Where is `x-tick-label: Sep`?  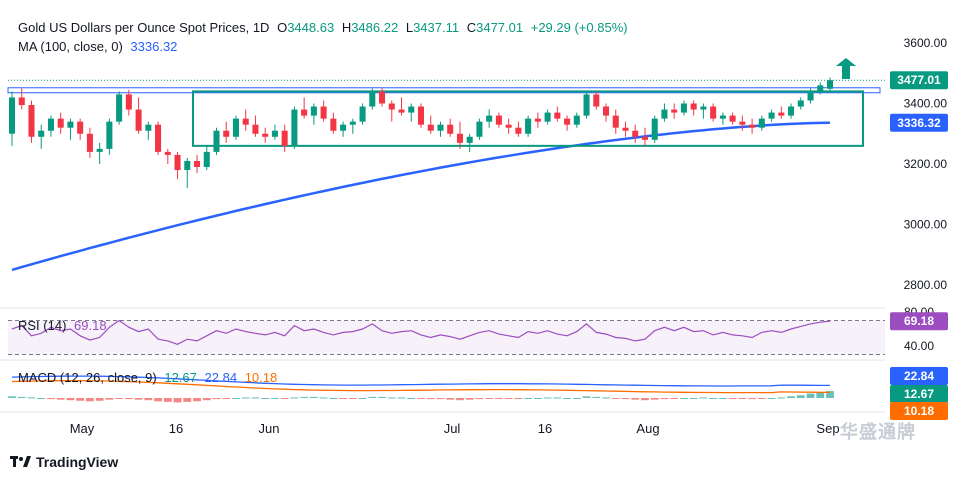 x-tick-label: Sep is located at coordinates (827, 428).